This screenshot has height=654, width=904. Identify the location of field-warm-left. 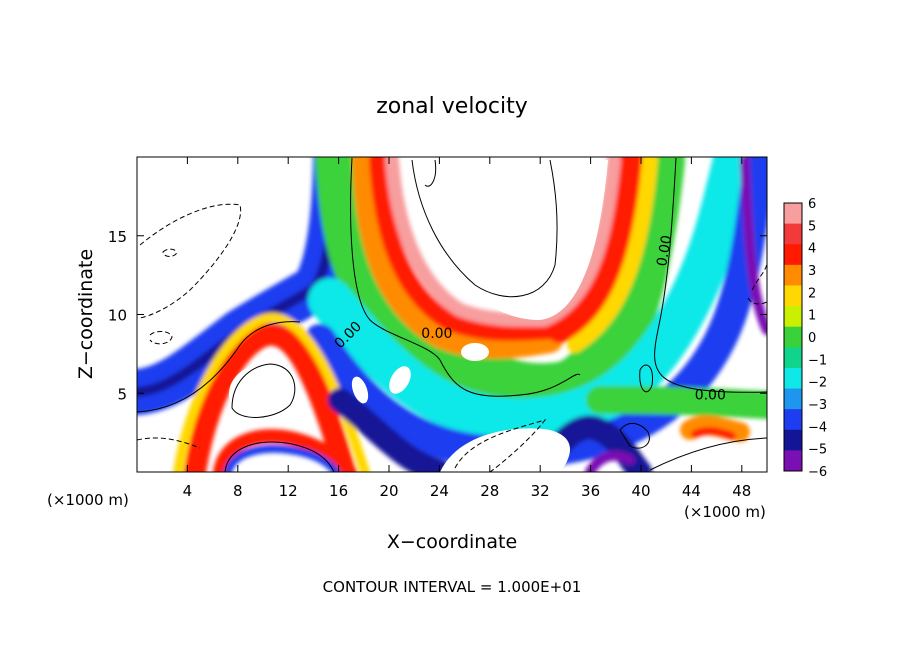
(457, 258).